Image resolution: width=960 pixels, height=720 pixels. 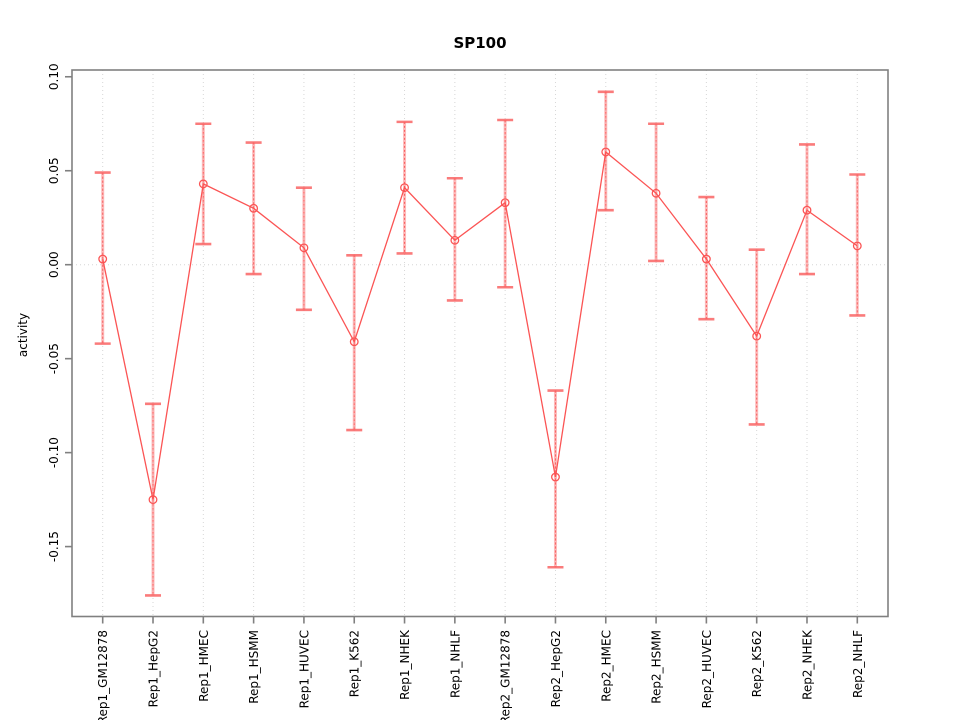 I want to click on x-tick-label: Rep1_HepG2, so click(x=154, y=668).